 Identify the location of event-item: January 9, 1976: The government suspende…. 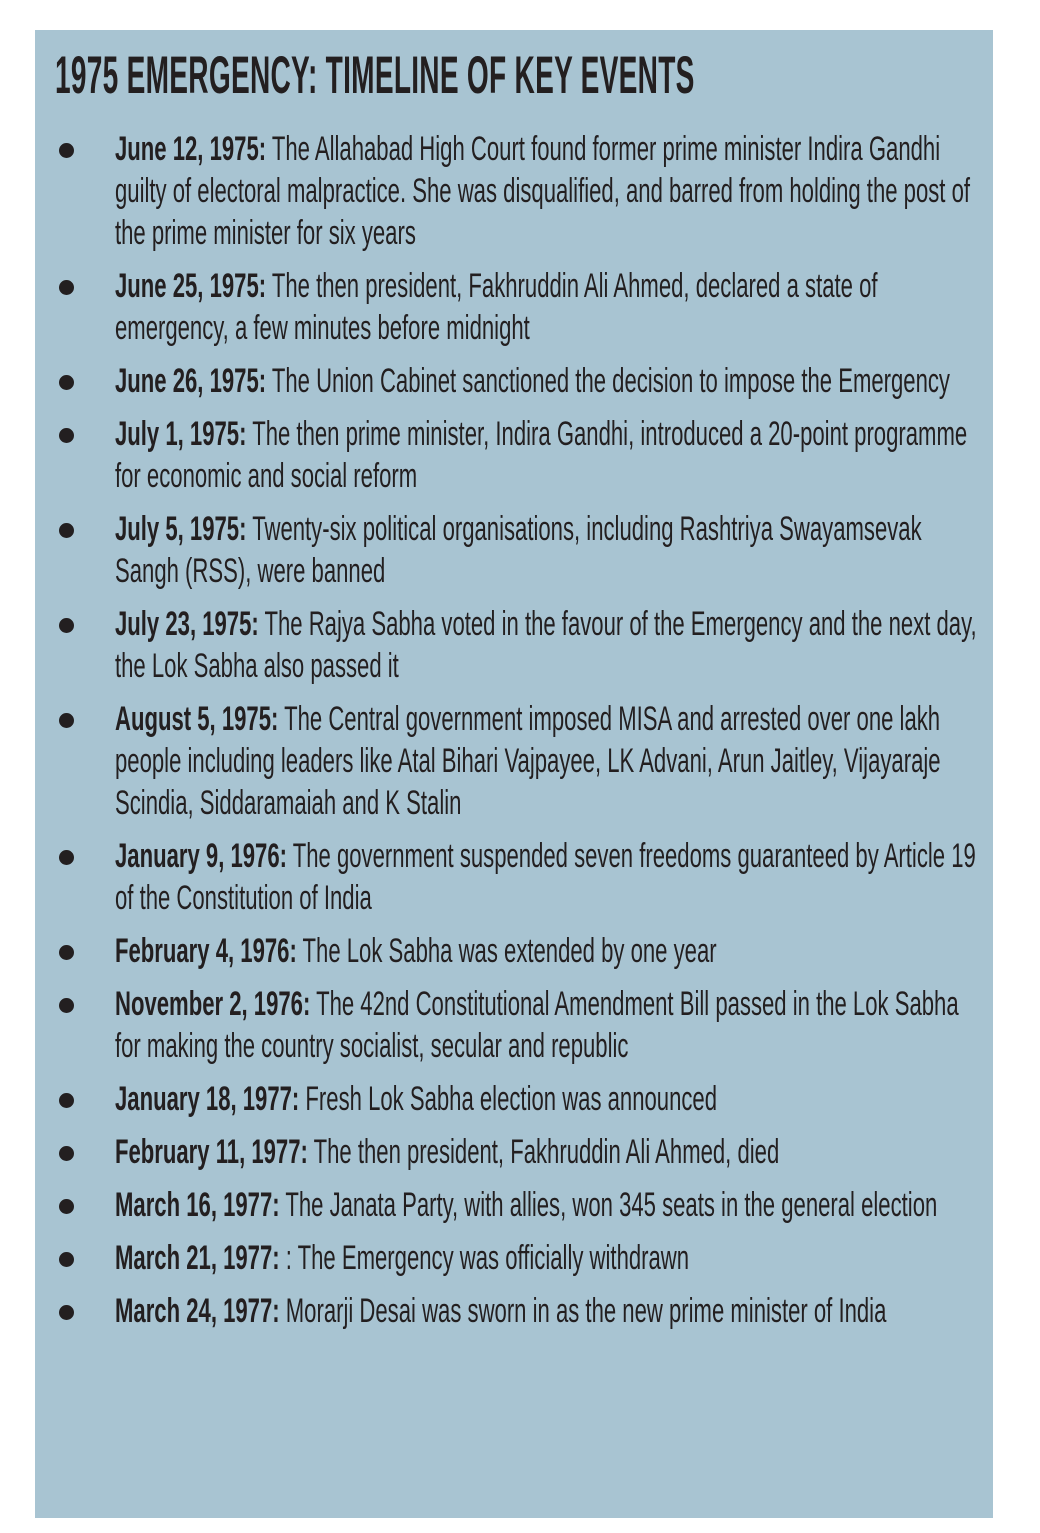
(514, 877).